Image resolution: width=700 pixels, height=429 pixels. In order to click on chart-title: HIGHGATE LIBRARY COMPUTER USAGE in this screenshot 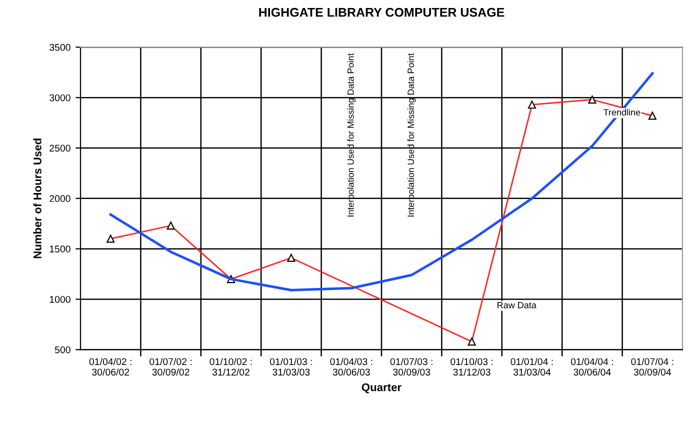, I will do `click(381, 12)`.